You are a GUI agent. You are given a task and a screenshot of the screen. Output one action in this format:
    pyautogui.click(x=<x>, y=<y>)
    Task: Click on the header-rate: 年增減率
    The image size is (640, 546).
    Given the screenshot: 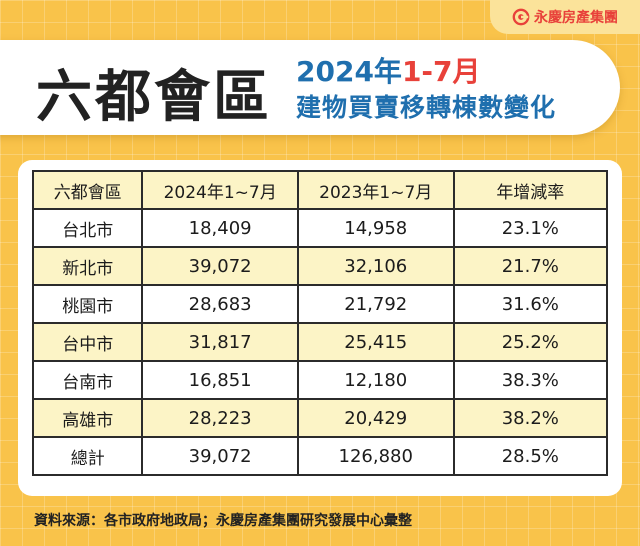 What is the action you would take?
    pyautogui.click(x=530, y=190)
    